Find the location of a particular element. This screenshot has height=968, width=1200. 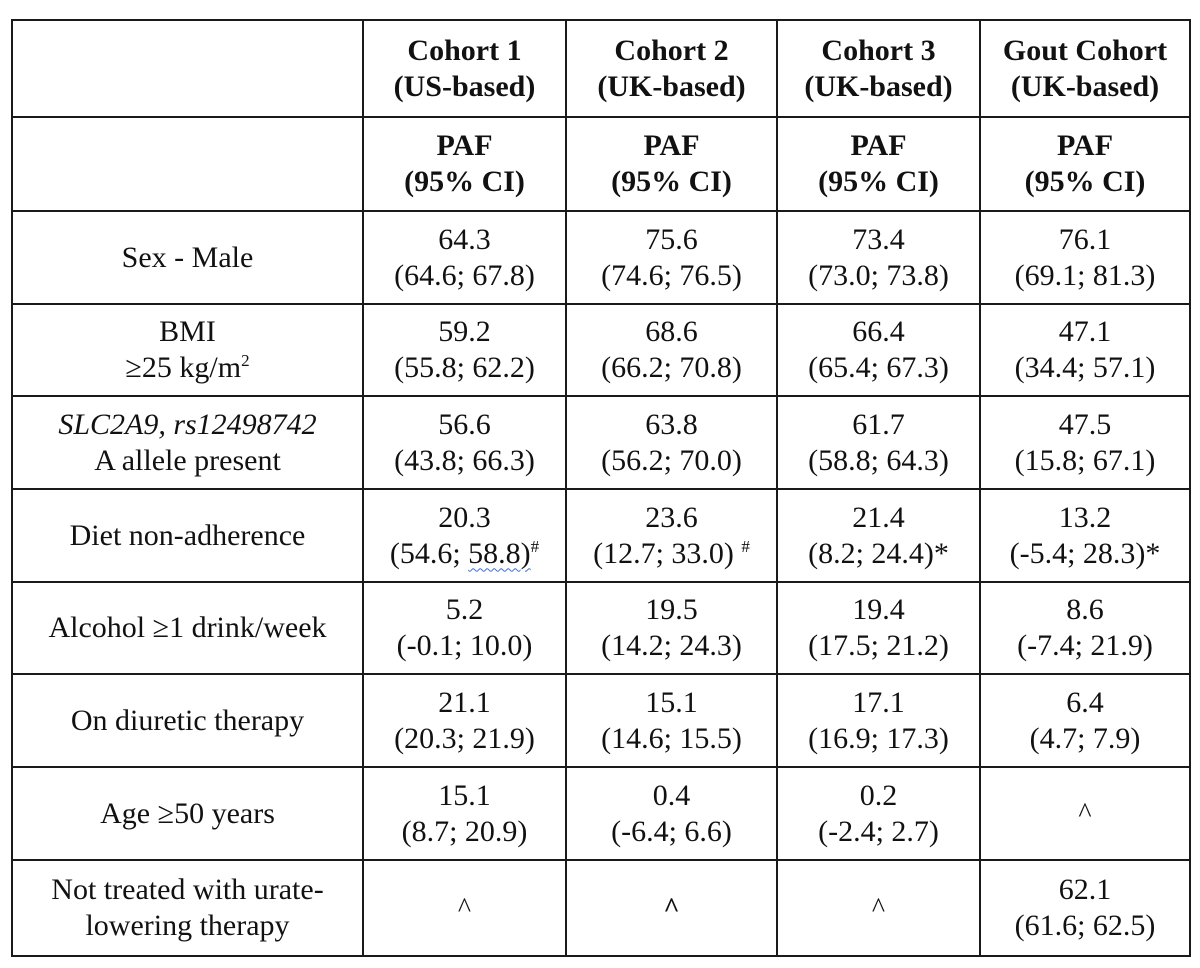

paf-cell: 75.6 (74.6; 76.5) is located at coordinates (671, 257).